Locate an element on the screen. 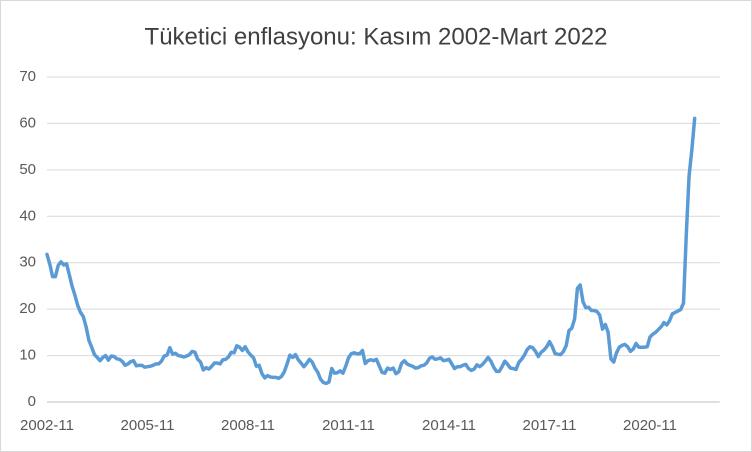 This screenshot has height=452, width=752. y-tick-label: 60 is located at coordinates (27, 122).